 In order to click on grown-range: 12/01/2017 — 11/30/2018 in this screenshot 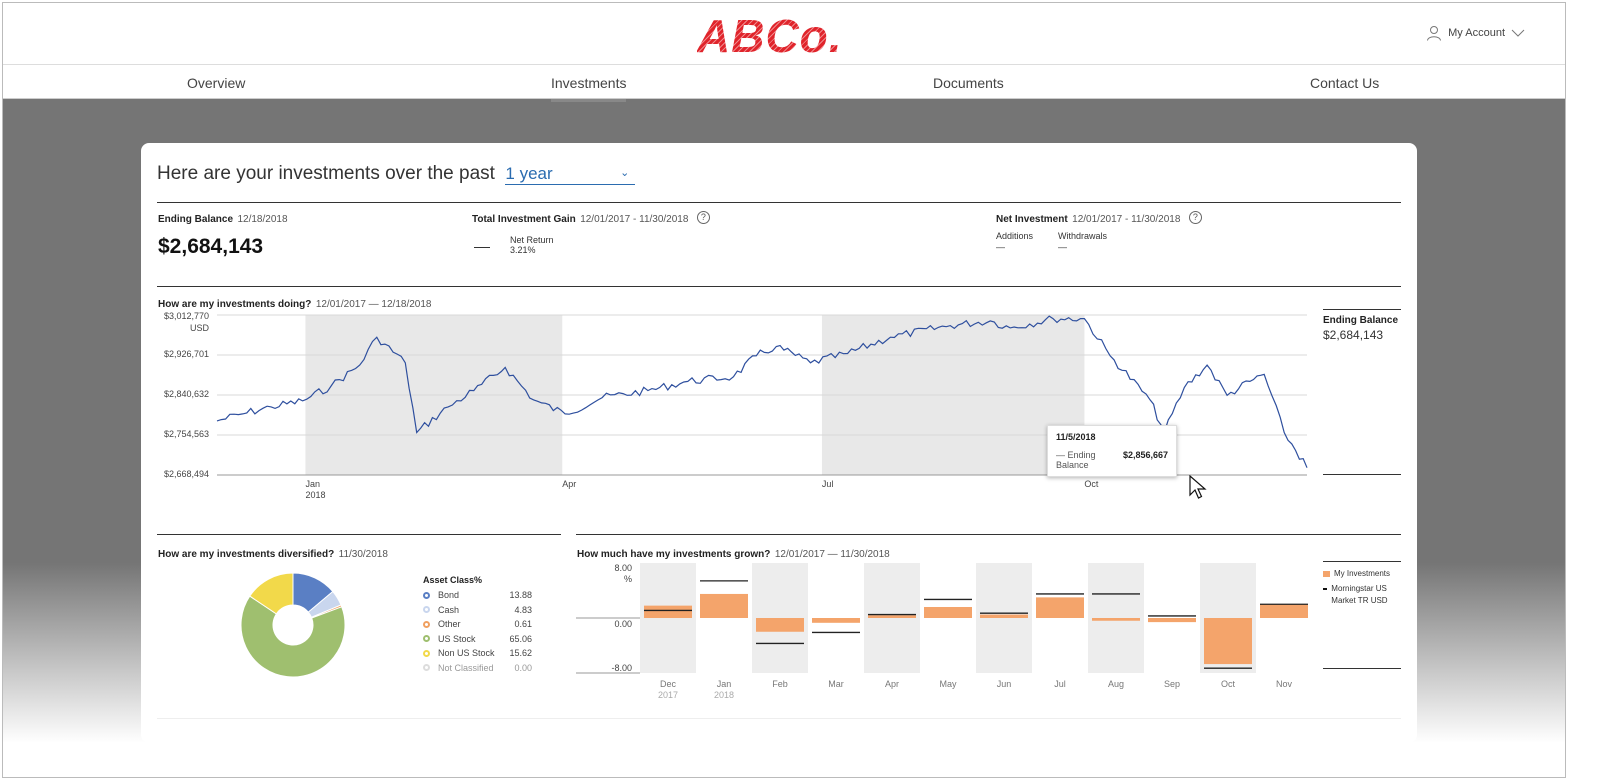, I will do `click(832, 554)`.